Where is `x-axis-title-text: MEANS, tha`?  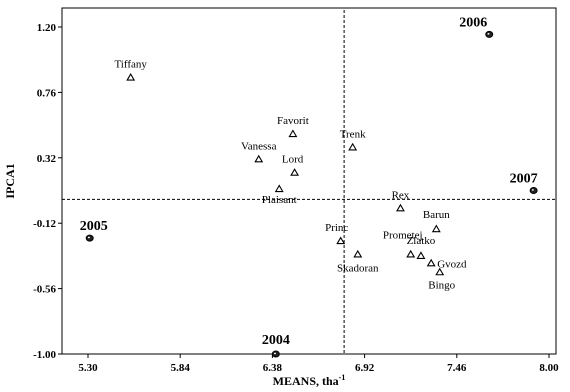 x-axis-title-text: MEANS, tha is located at coordinates (306, 381).